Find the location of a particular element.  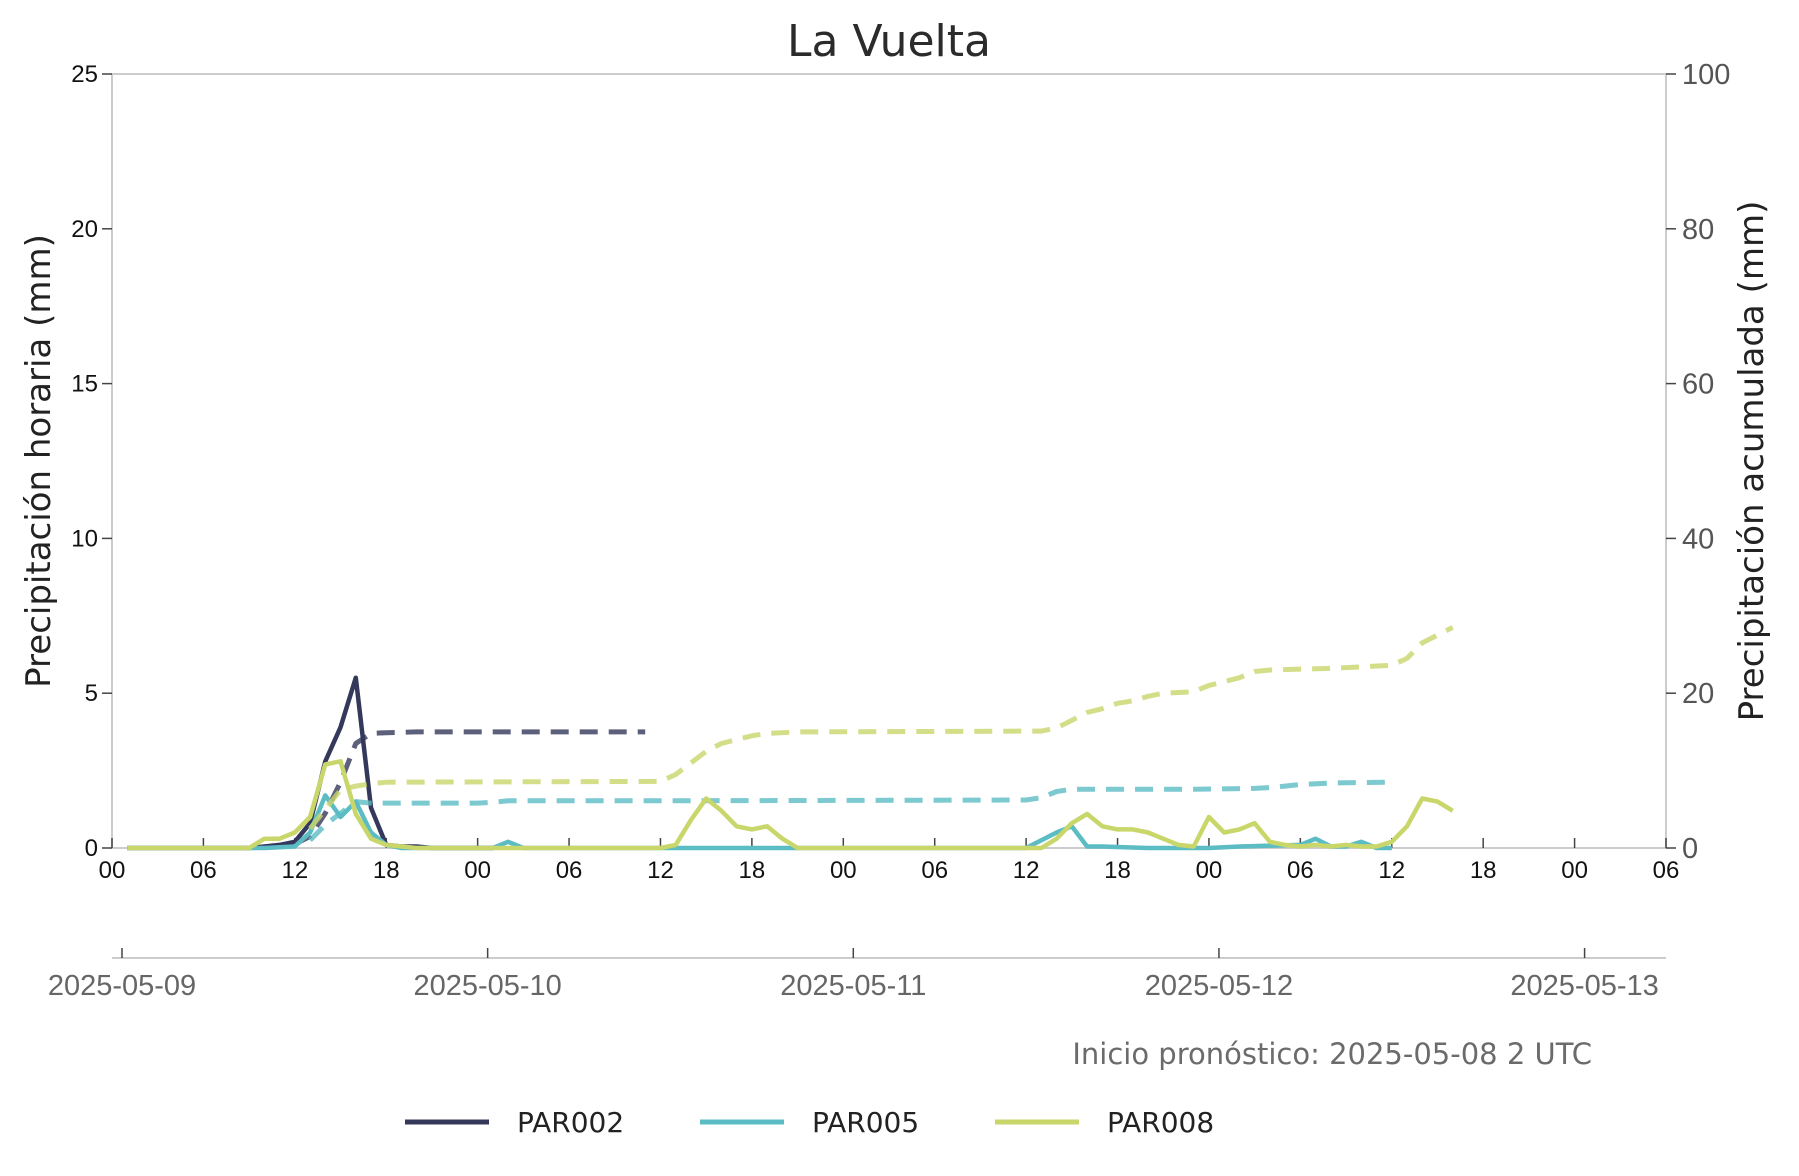

y-tick-right-label: 0 is located at coordinates (1690, 849).